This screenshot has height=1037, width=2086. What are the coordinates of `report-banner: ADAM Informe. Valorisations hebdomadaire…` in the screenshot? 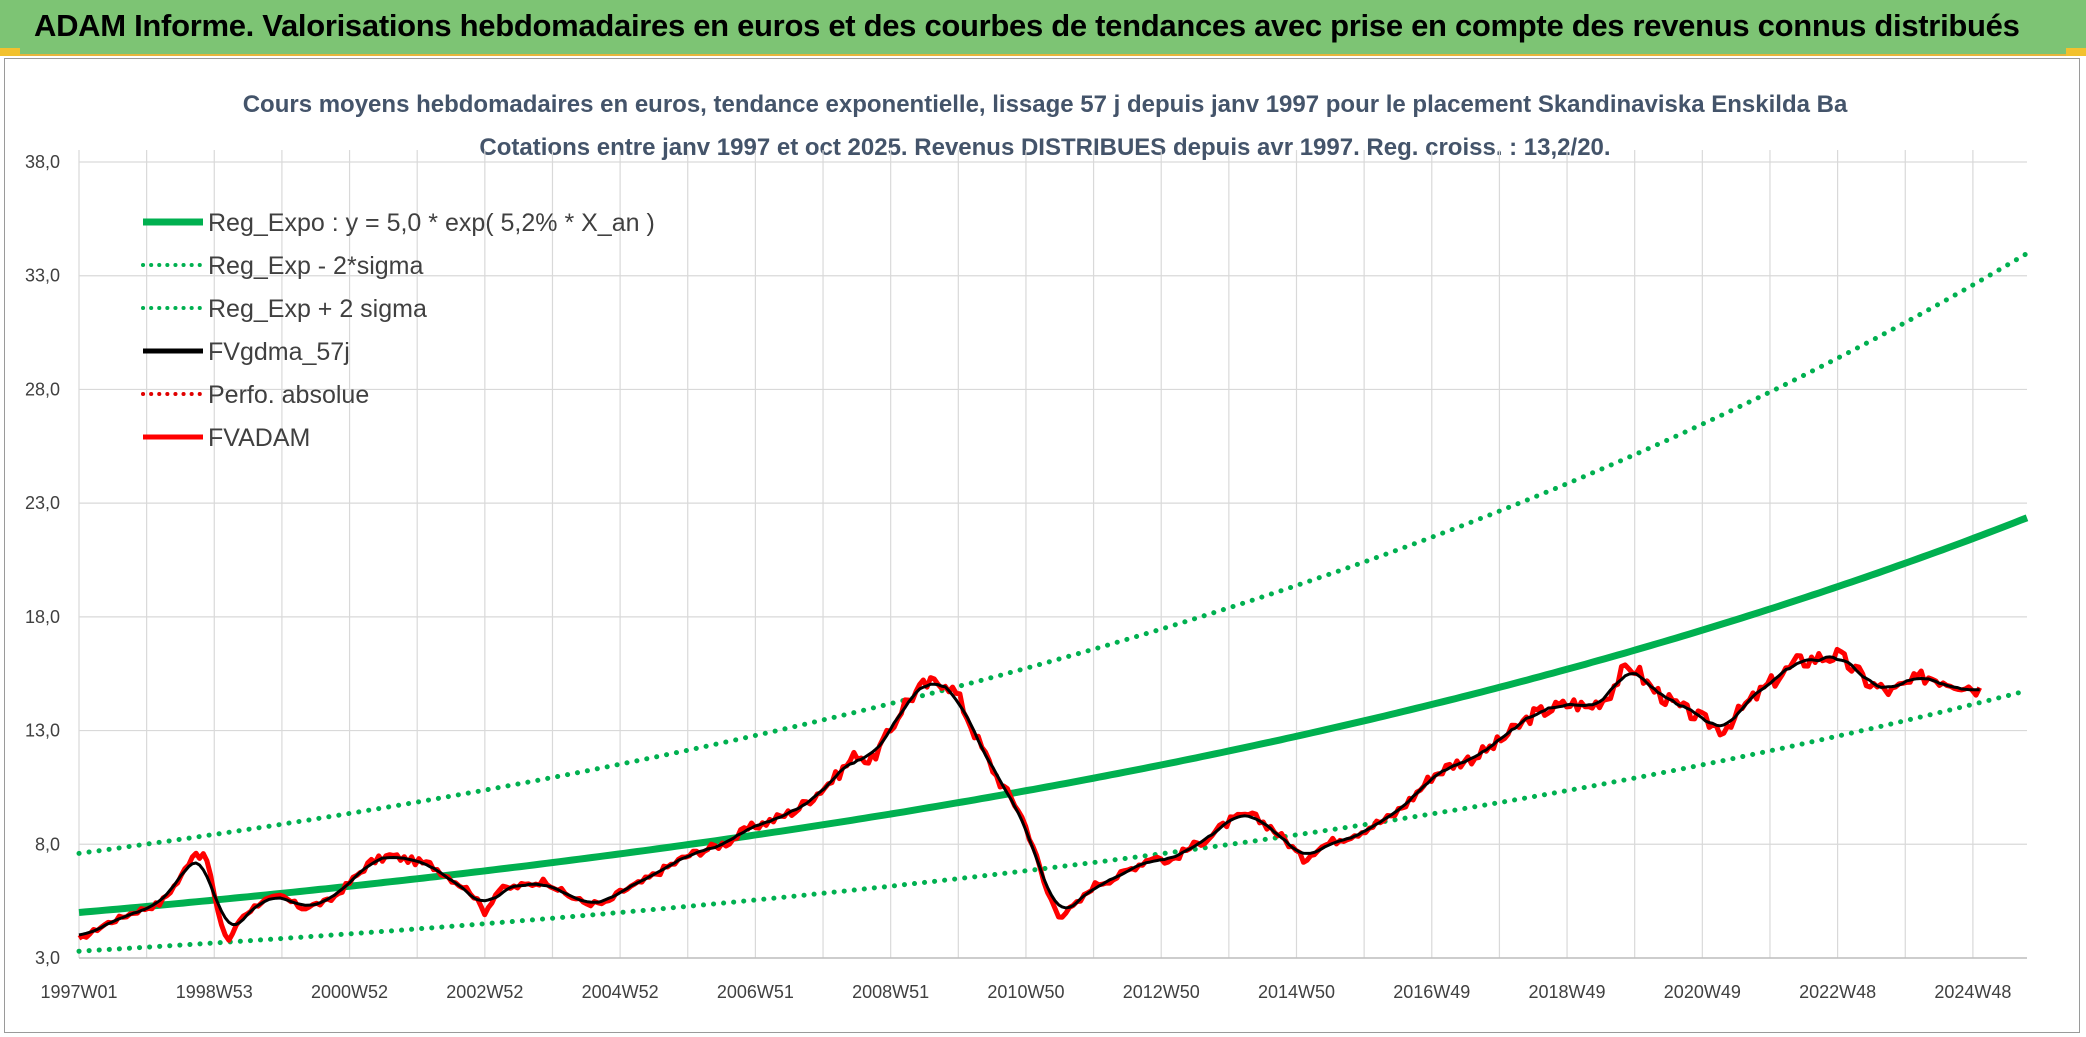 It's located at (1043, 28).